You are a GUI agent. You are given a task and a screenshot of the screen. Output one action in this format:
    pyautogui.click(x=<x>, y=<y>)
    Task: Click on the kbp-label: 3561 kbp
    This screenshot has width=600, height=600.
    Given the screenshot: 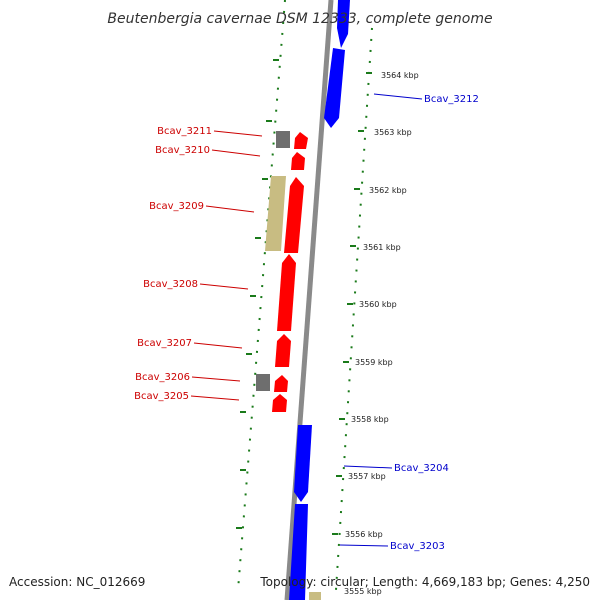 What is the action you would take?
    pyautogui.click(x=382, y=247)
    